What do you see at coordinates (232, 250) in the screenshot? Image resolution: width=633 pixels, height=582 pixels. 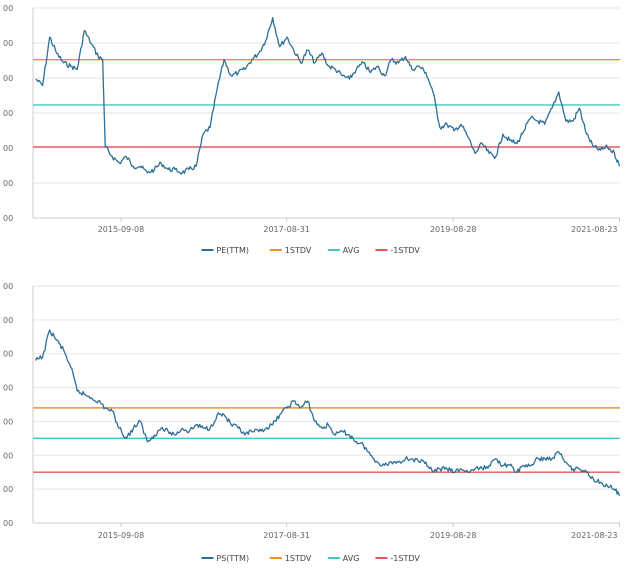 I see `pe-legend-label: PE(TTM)` at bounding box center [232, 250].